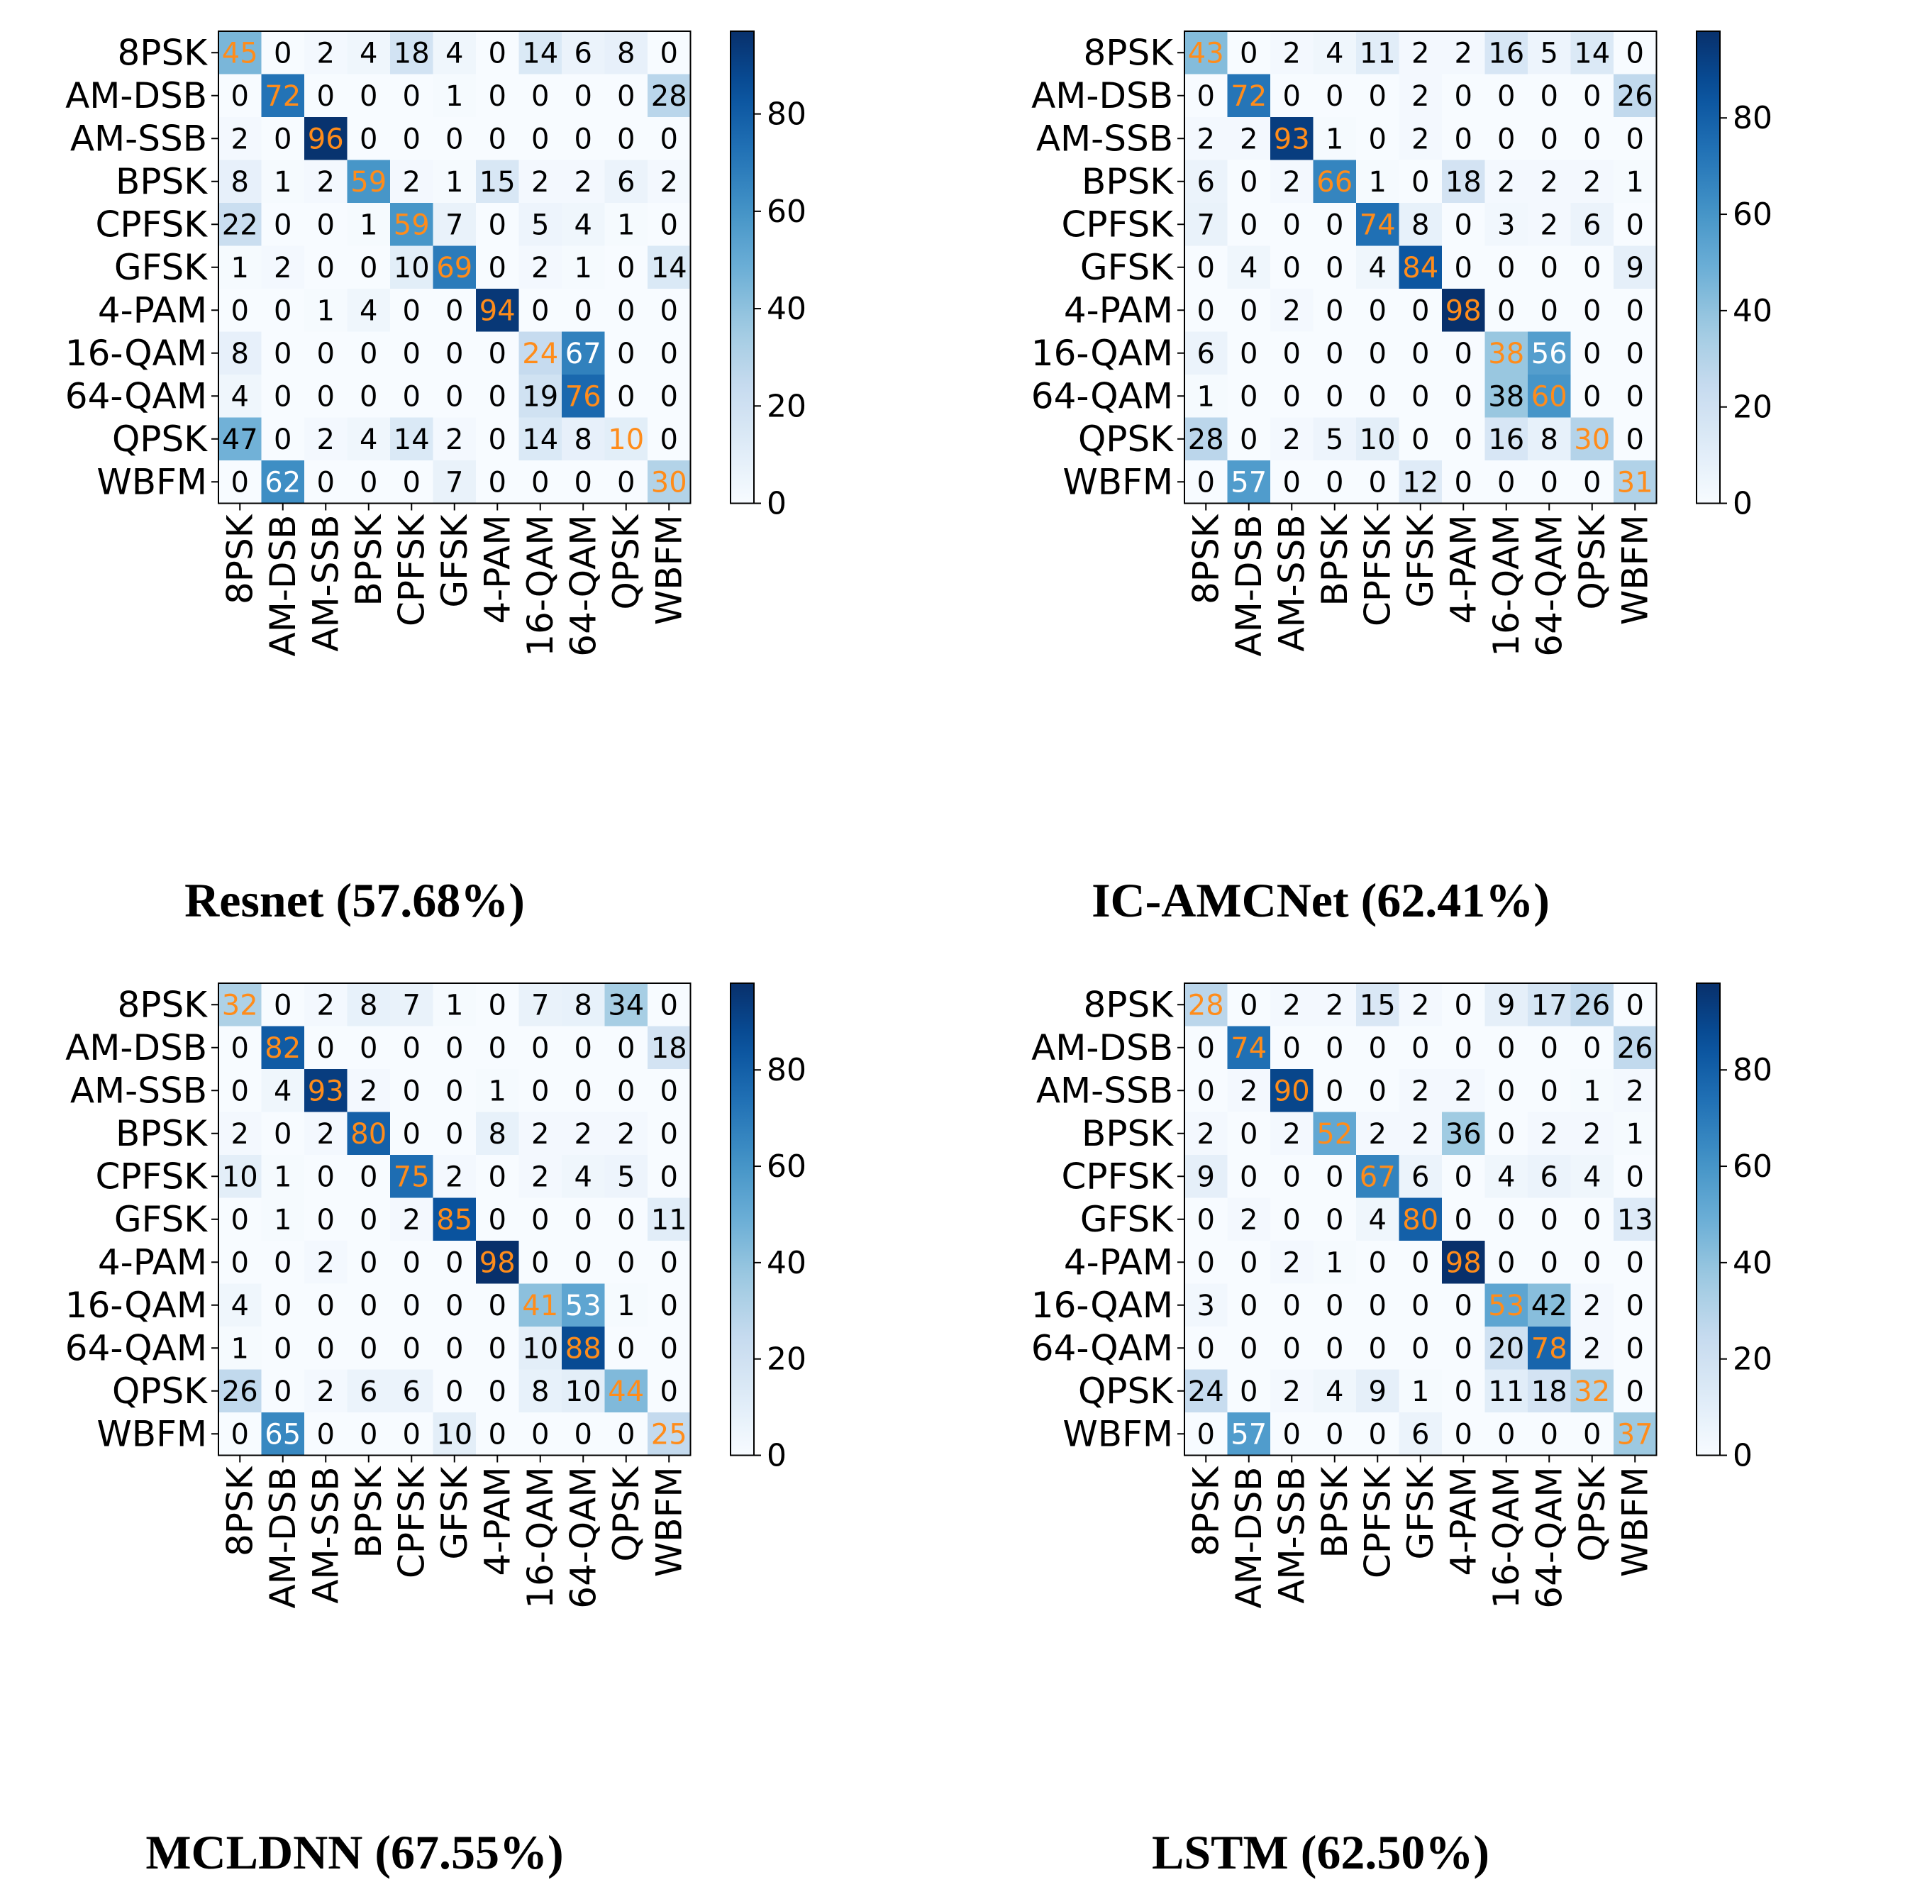 This screenshot has height=1904, width=1932. Describe the element at coordinates (411, 570) in the screenshot. I see `x-tick-label: CPFSK` at that location.